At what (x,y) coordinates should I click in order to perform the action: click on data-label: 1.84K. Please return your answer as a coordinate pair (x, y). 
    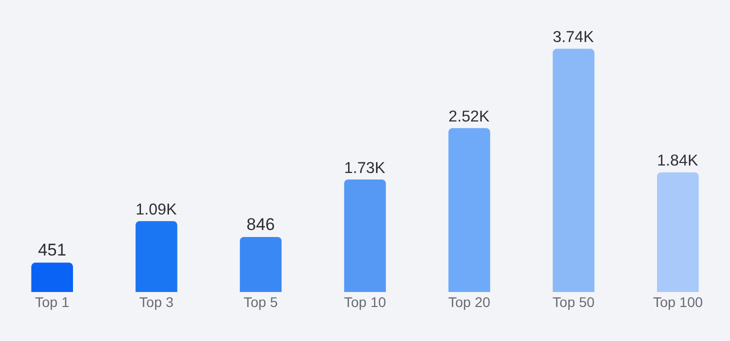
    Looking at the image, I should click on (678, 161).